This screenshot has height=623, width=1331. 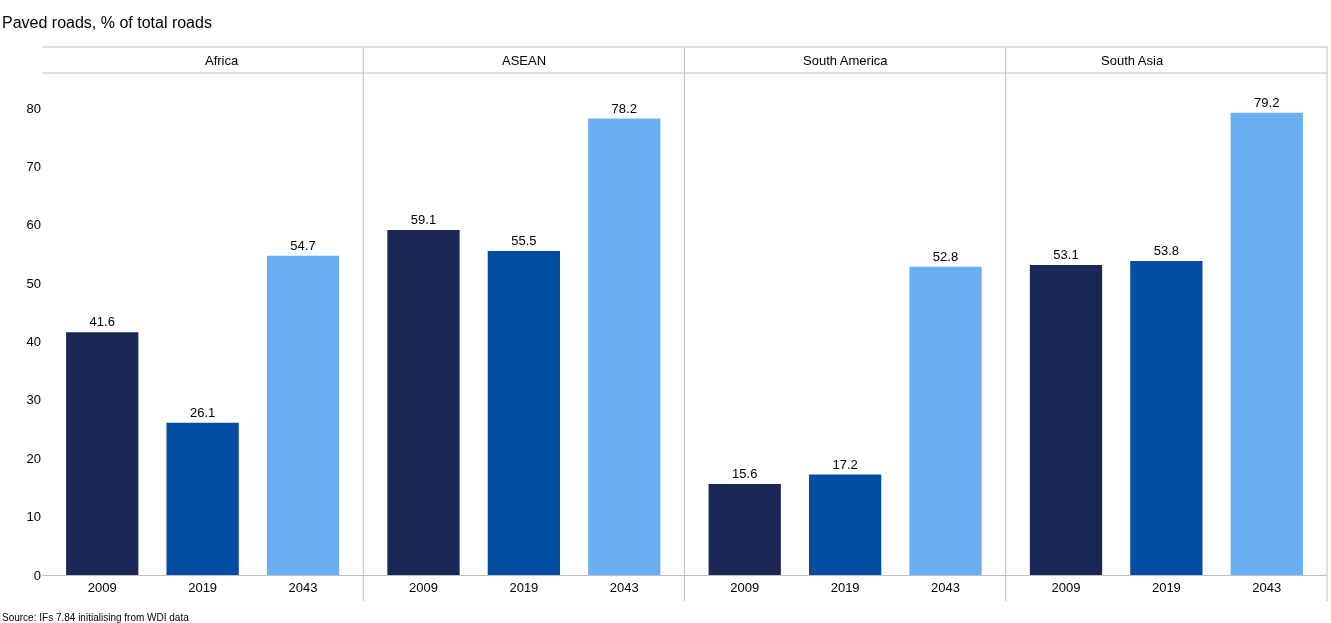 What do you see at coordinates (222, 60) in the screenshot?
I see `chart-subtitle: Africa` at bounding box center [222, 60].